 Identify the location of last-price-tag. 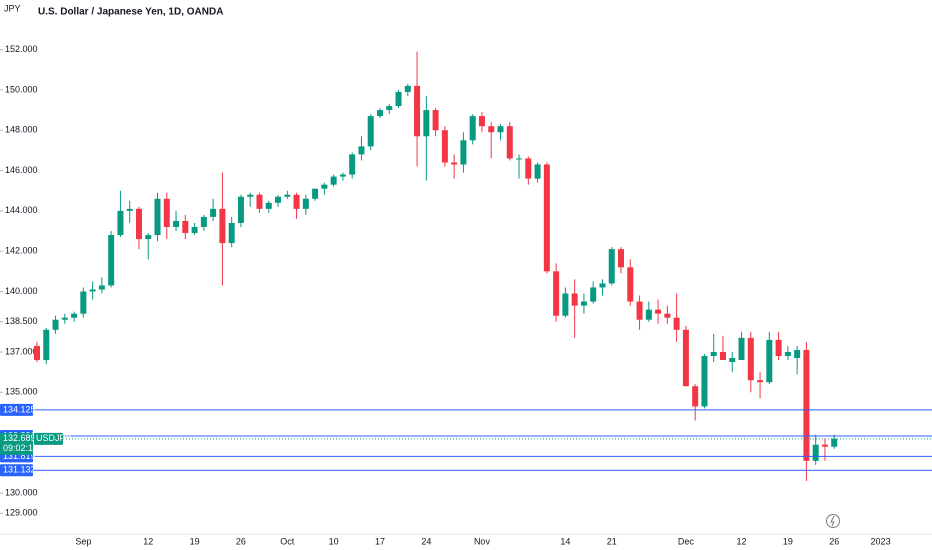
(16, 443).